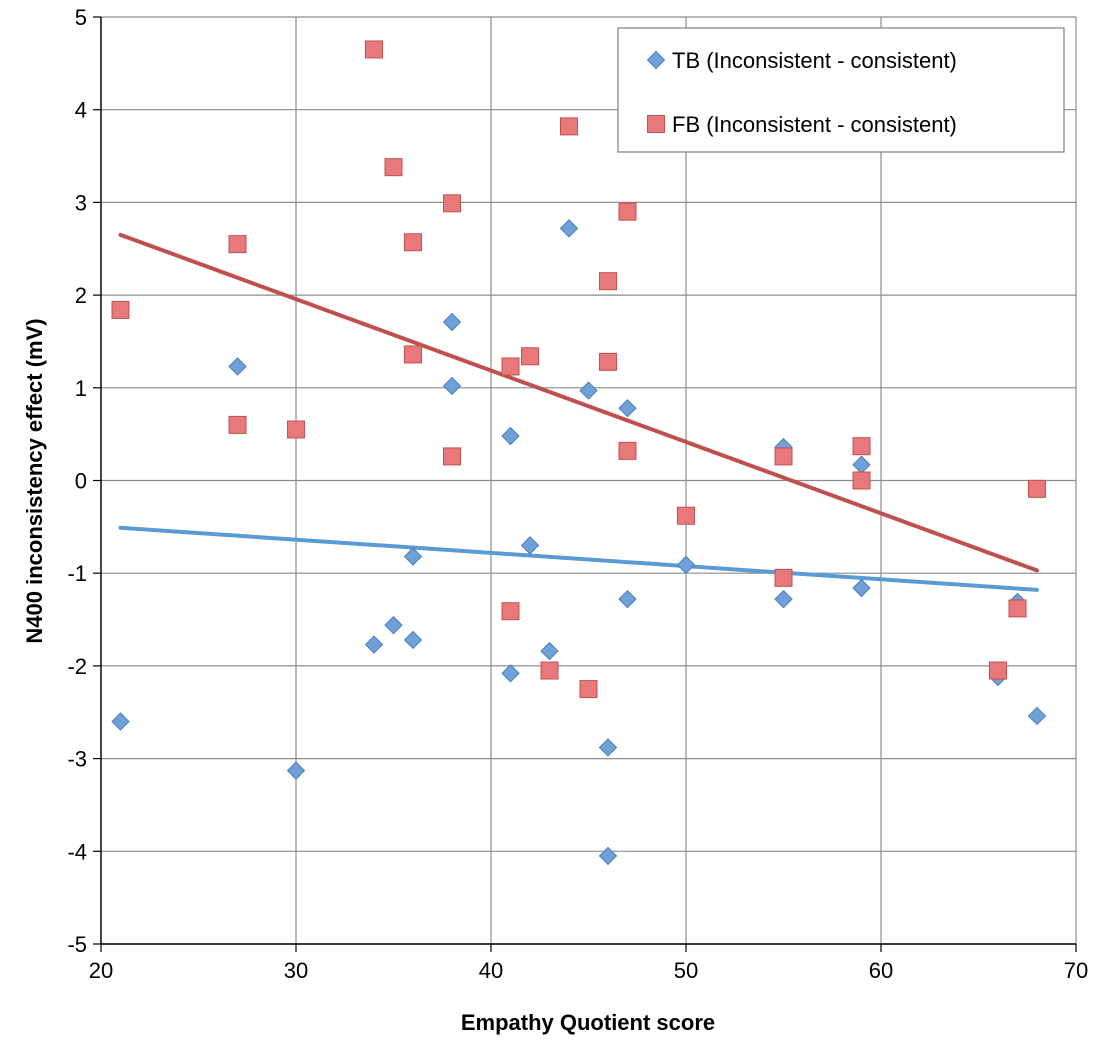 This screenshot has width=1094, height=1046. Describe the element at coordinates (1076, 970) in the screenshot. I see `x-tick-label: 70` at that location.